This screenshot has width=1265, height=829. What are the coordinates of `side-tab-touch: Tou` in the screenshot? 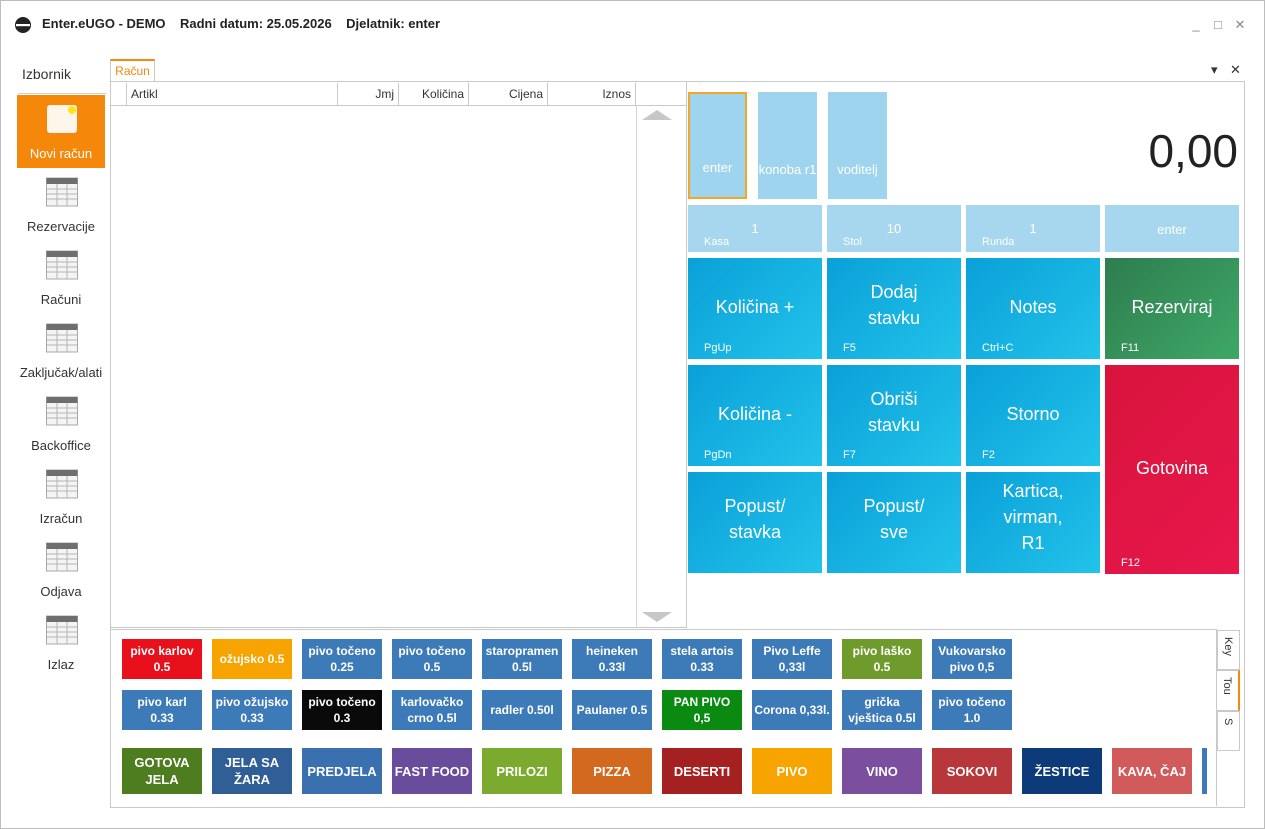 It's located at (1228, 690).